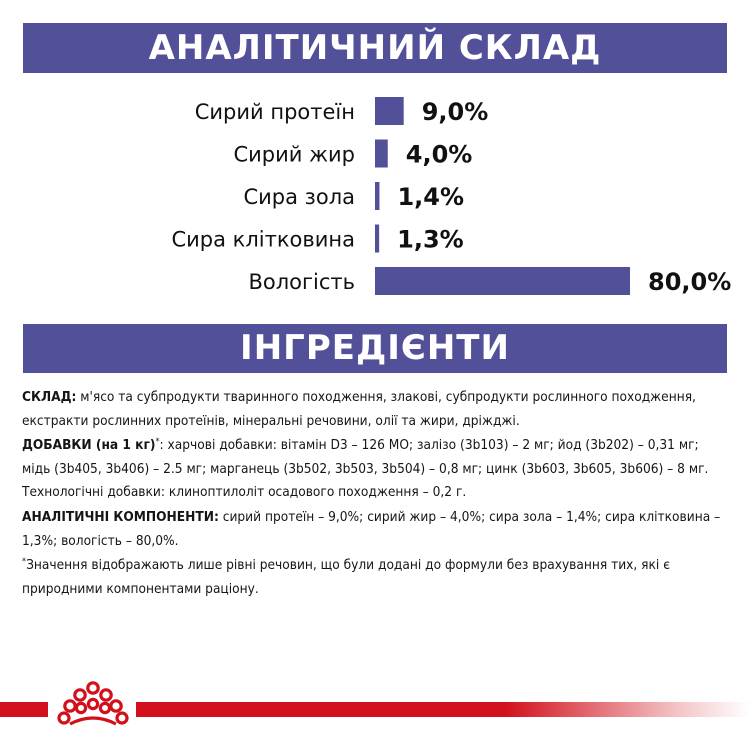 The image size is (750, 750). I want to click on value-label: 1,4%, so click(430, 197).